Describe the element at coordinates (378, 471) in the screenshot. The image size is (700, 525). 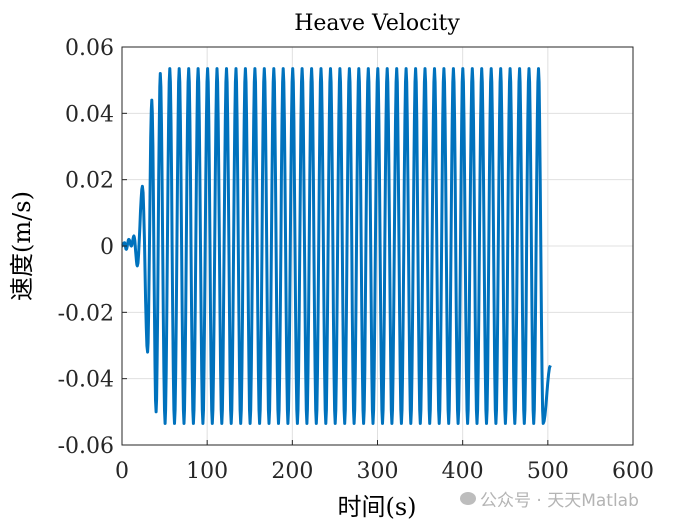
I see `x-tick-label: 300` at that location.